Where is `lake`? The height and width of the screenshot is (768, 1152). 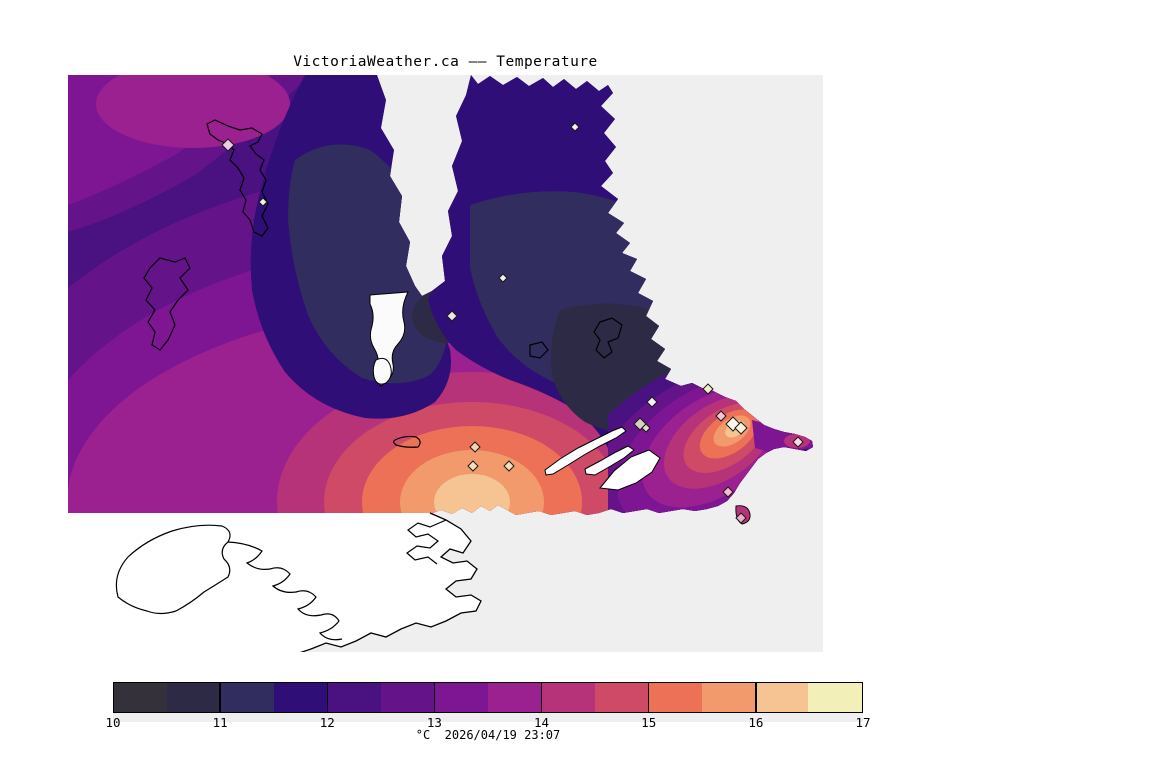
lake is located at coordinates (382, 371).